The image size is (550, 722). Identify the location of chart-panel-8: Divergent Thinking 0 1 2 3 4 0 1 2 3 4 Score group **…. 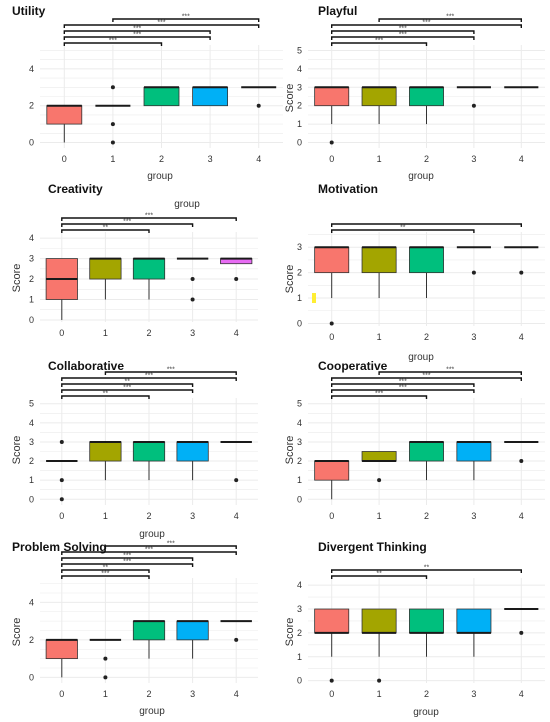
(414, 629).